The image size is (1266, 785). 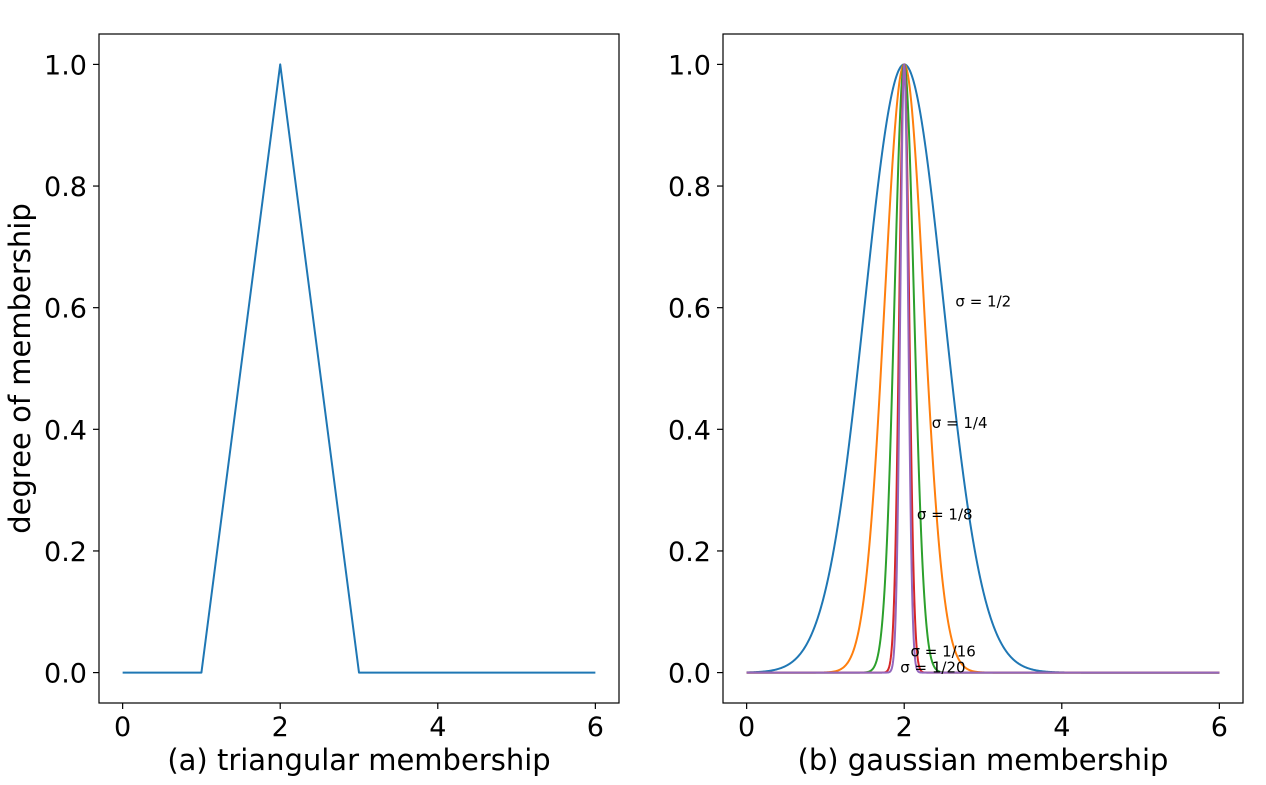 What do you see at coordinates (983, 302) in the screenshot?
I see `series-annotation-0: σ = 1/2` at bounding box center [983, 302].